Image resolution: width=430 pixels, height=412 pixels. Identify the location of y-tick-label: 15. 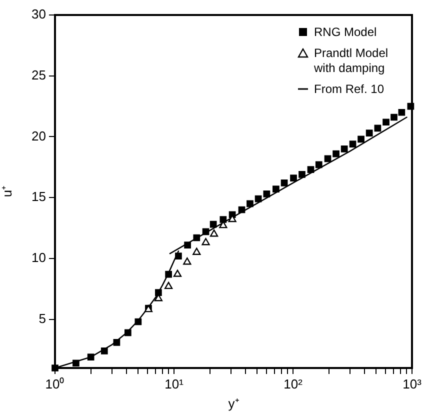
(39, 196).